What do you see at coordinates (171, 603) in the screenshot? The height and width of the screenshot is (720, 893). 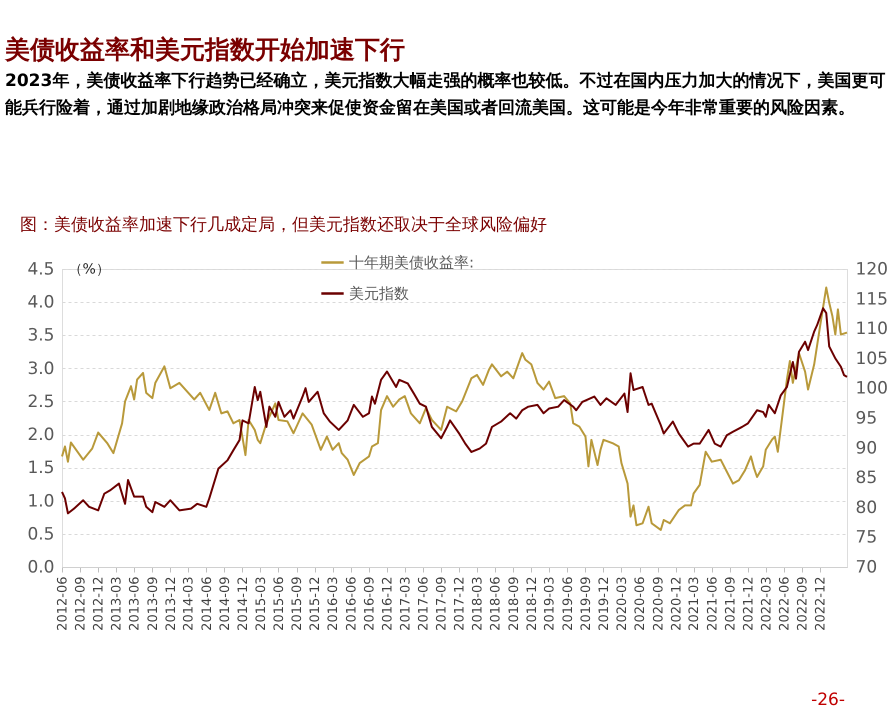 I see `x-tick-label: 2013-12` at bounding box center [171, 603].